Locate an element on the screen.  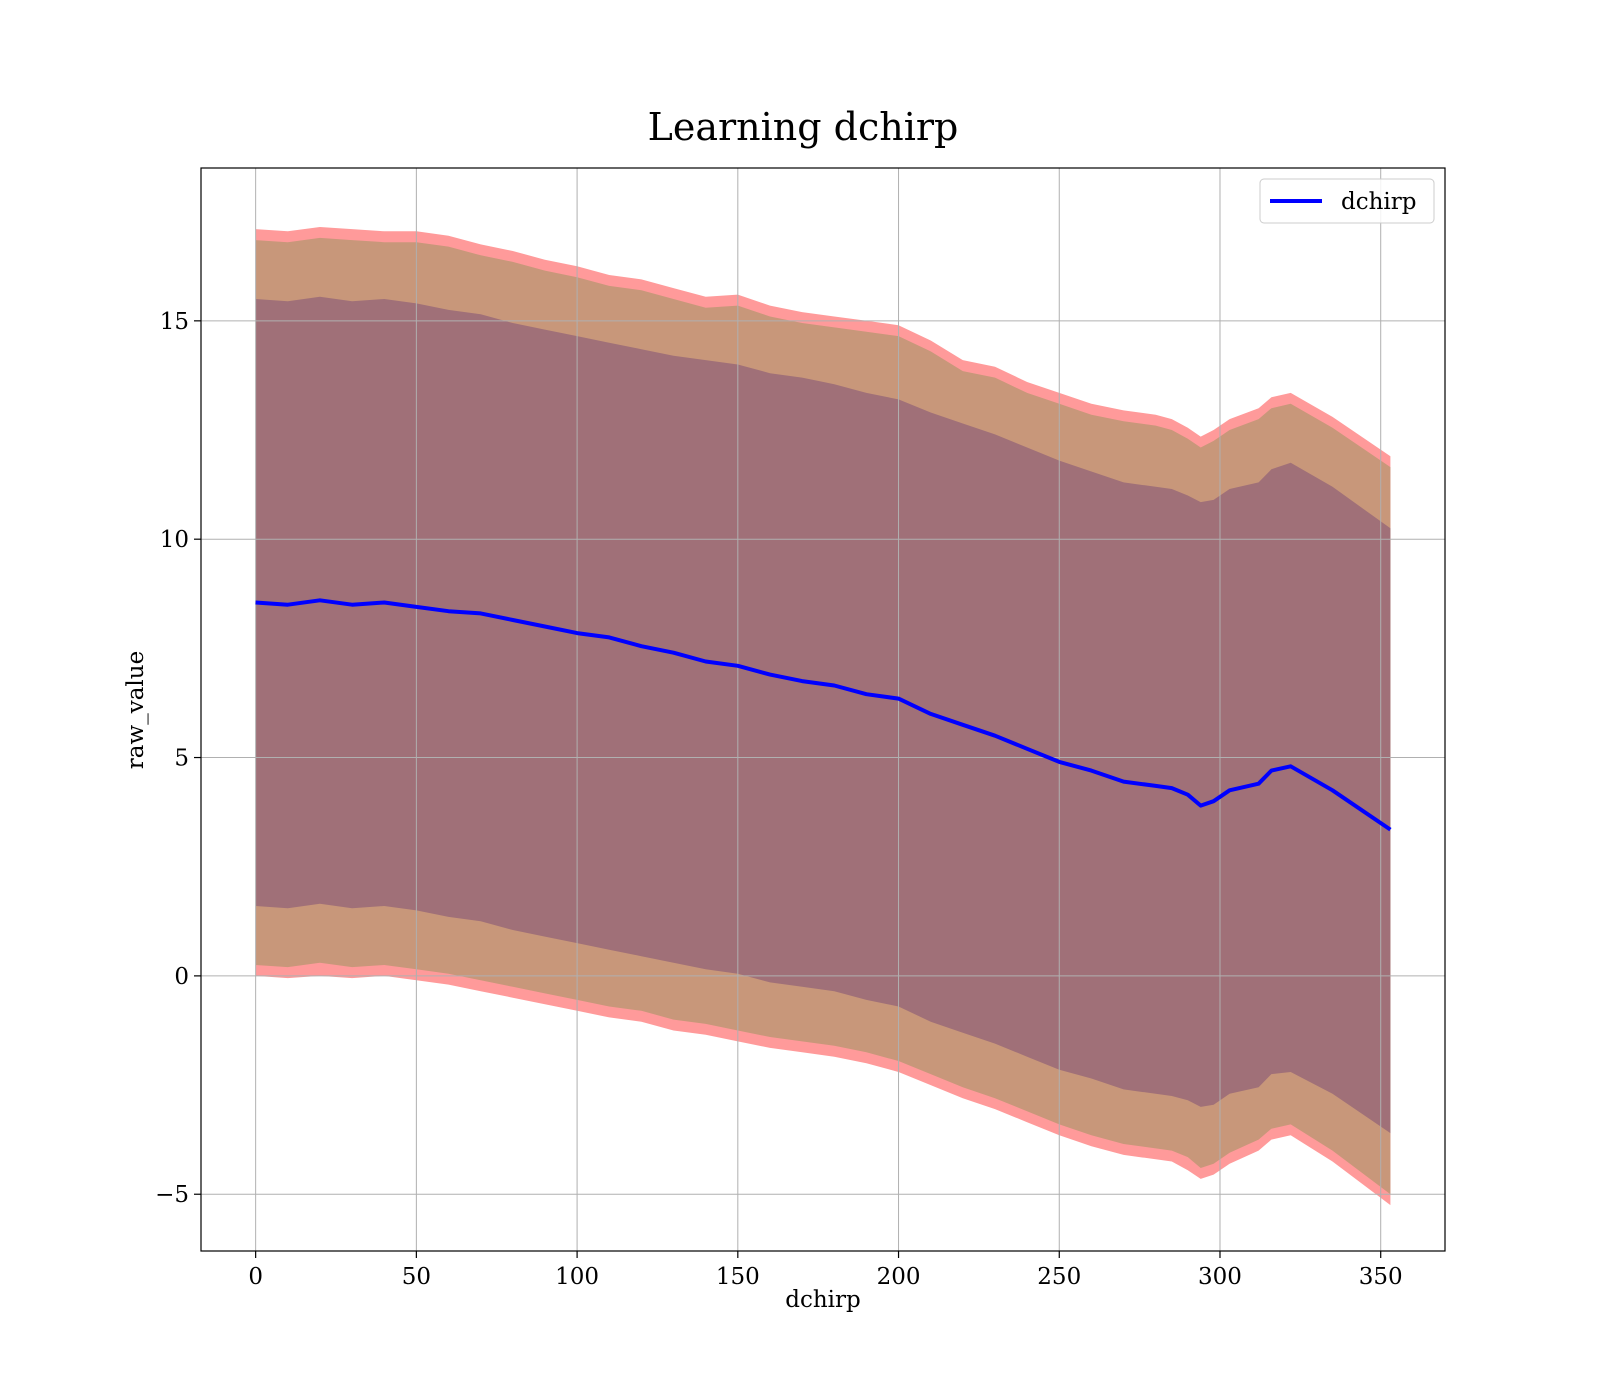
y-axis-label: raw_value is located at coordinates (136, 710).